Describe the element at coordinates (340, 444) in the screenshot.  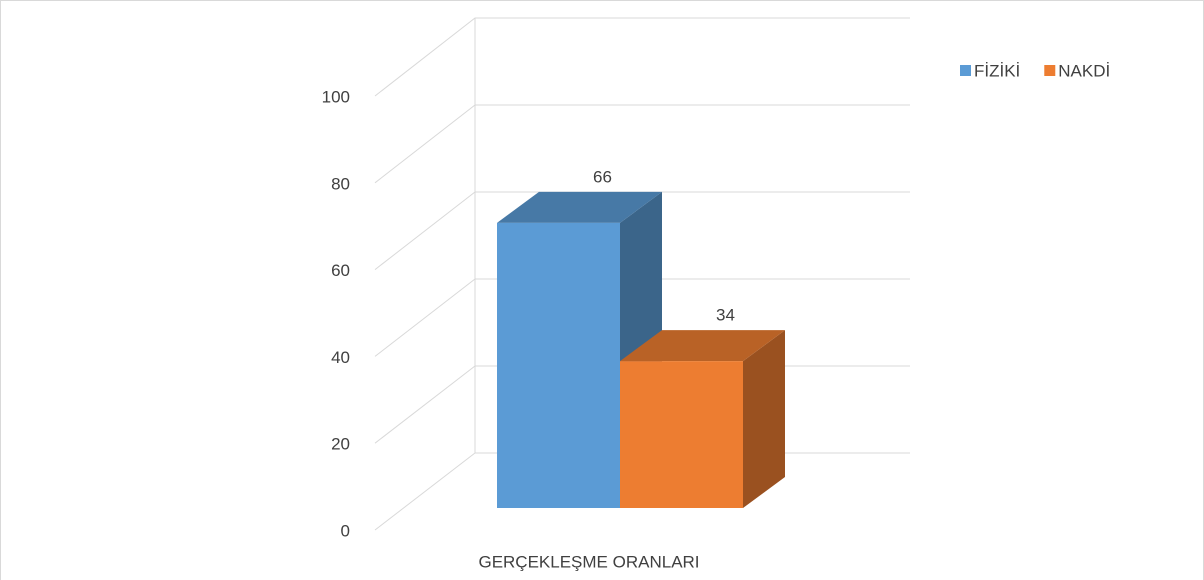
I see `y-tick-label: 20` at that location.